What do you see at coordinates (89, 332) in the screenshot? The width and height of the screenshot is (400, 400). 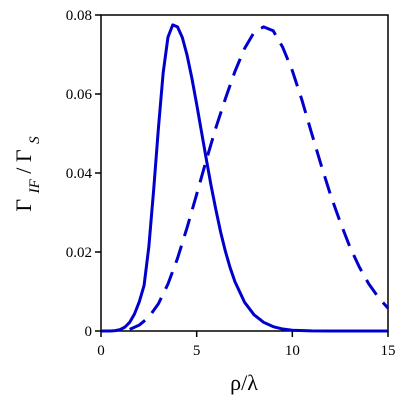 I see `y-tick-label: 0` at bounding box center [89, 332].